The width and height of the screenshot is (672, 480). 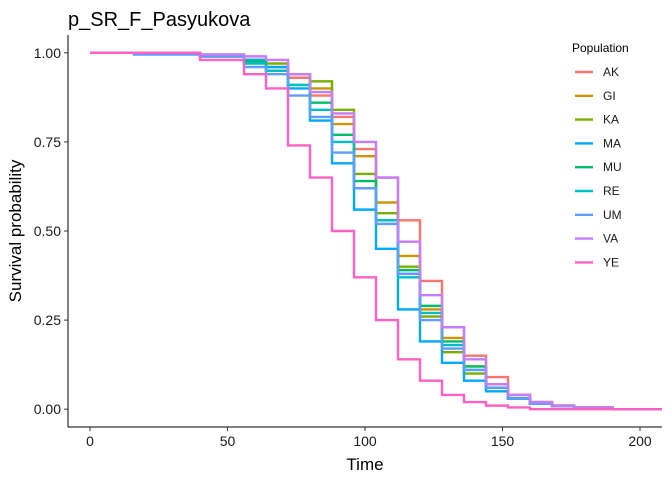 What do you see at coordinates (640, 441) in the screenshot?
I see `x-tick-label: 200` at bounding box center [640, 441].